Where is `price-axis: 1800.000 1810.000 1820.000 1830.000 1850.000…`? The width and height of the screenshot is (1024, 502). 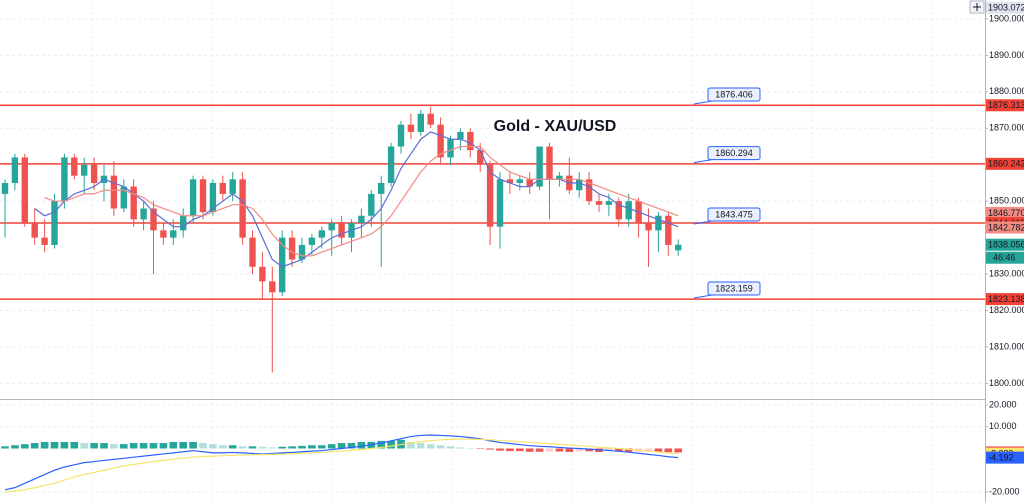 price-axis: 1800.000 1810.000 1820.000 1830.000 1850.000… is located at coordinates (1004, 248).